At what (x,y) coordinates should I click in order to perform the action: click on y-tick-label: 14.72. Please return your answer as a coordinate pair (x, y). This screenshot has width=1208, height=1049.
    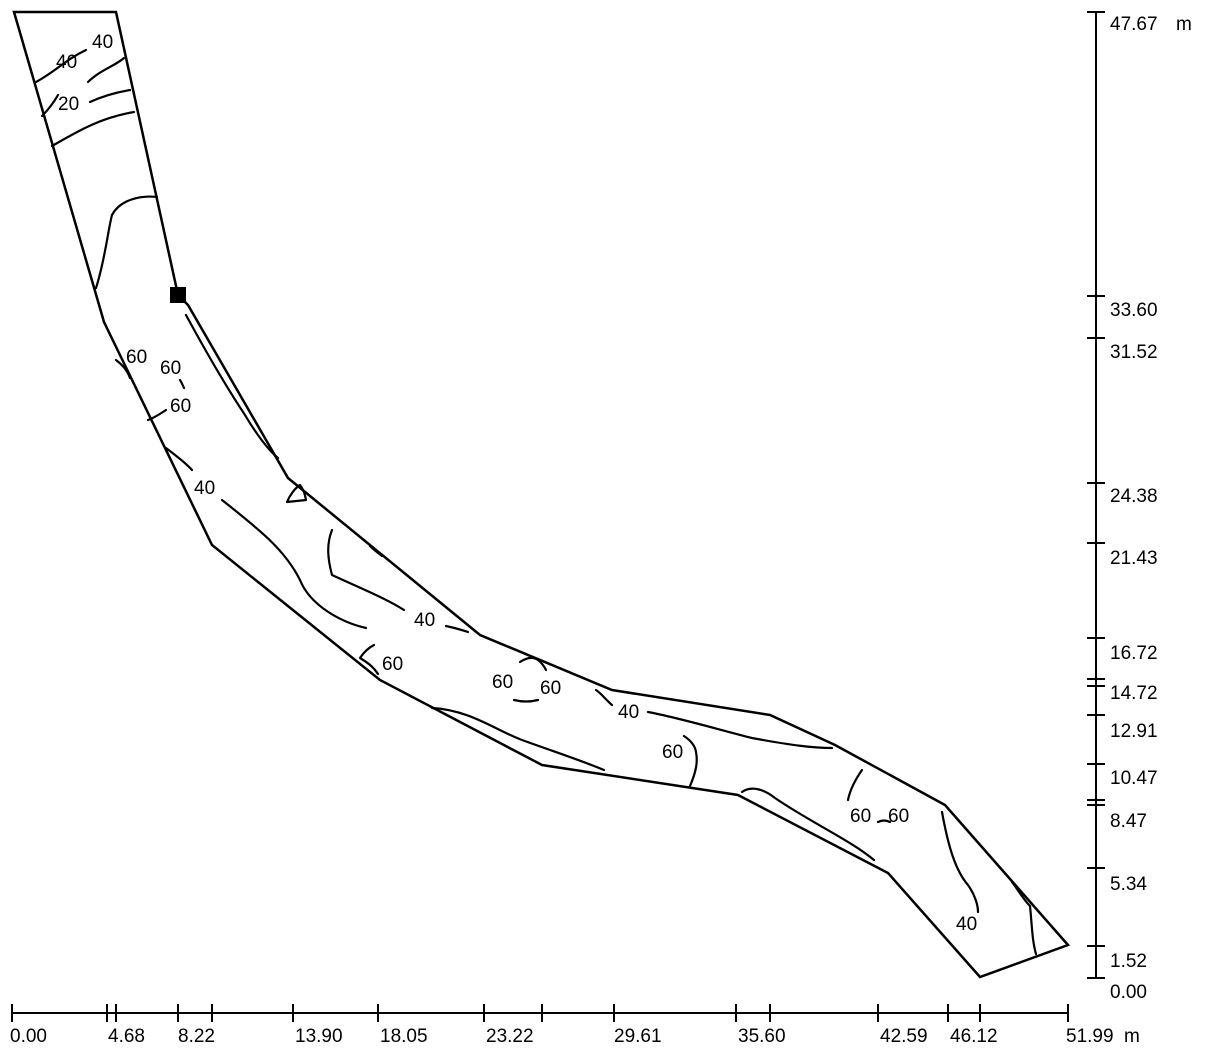
    Looking at the image, I should click on (1134, 693).